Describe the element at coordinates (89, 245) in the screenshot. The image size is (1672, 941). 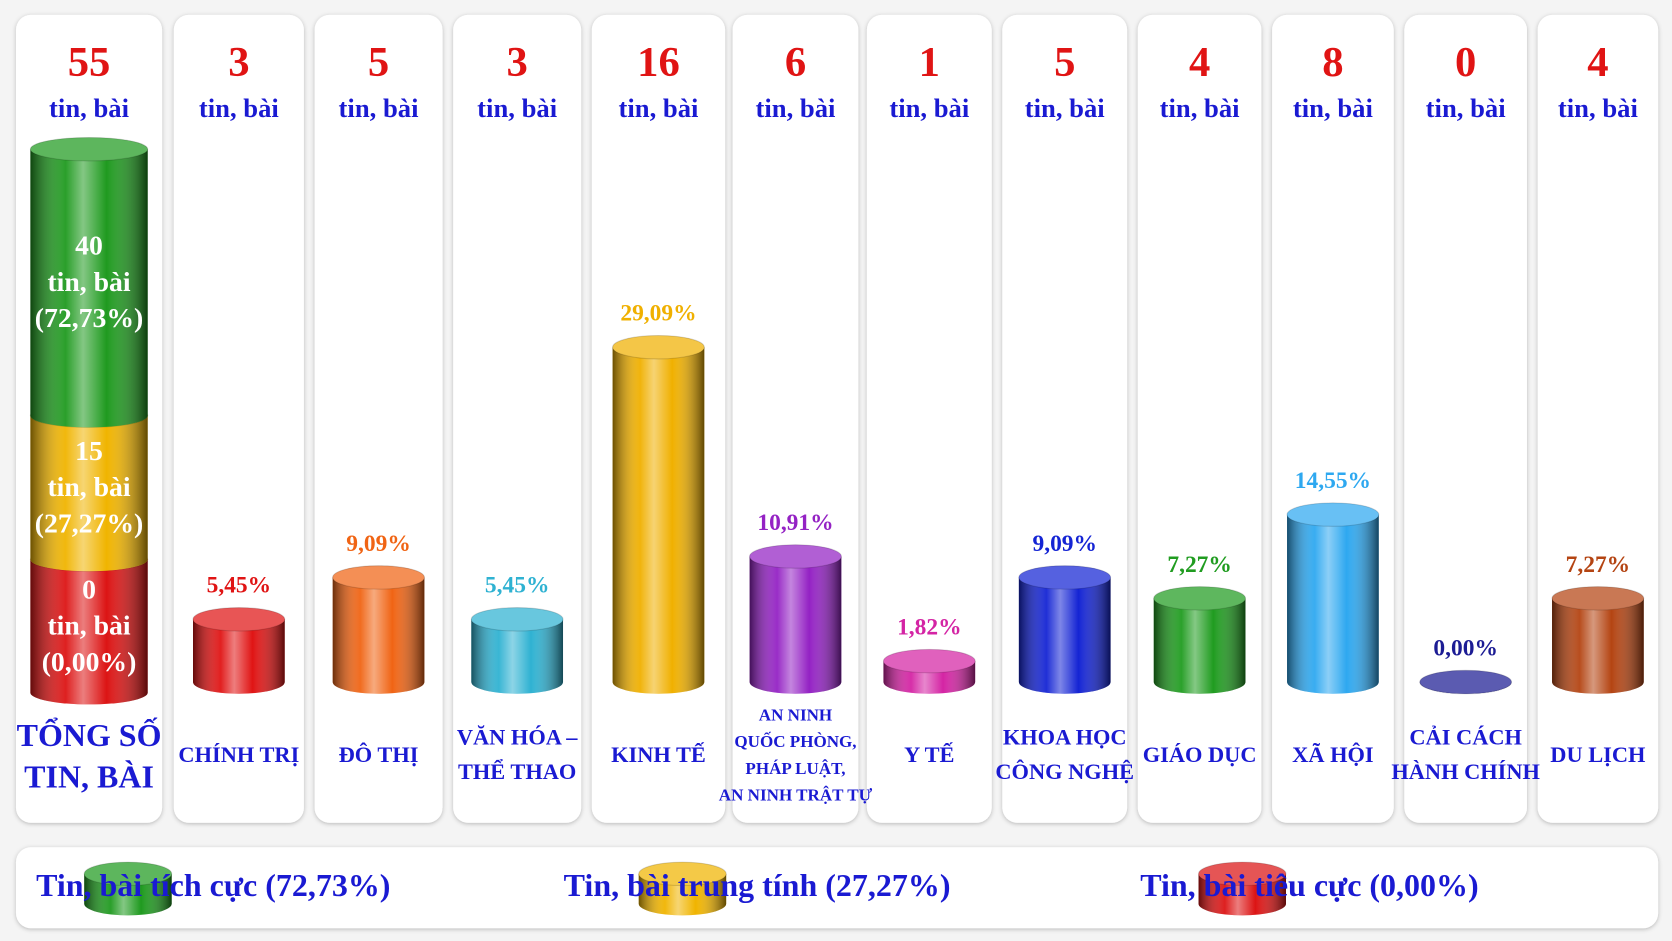
I see `segment-count: 40` at that location.